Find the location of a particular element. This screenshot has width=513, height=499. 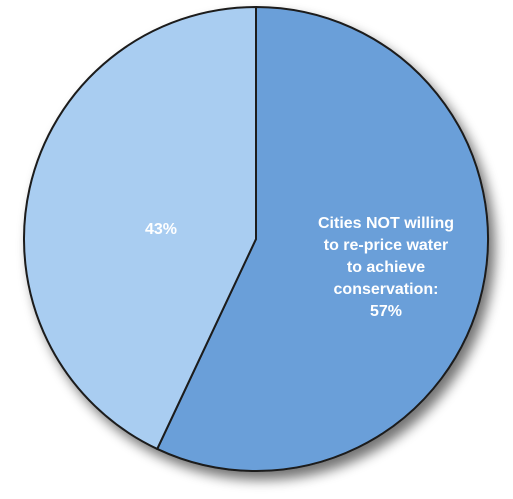

pie-slice-label-line: conservation: is located at coordinates (386, 289).